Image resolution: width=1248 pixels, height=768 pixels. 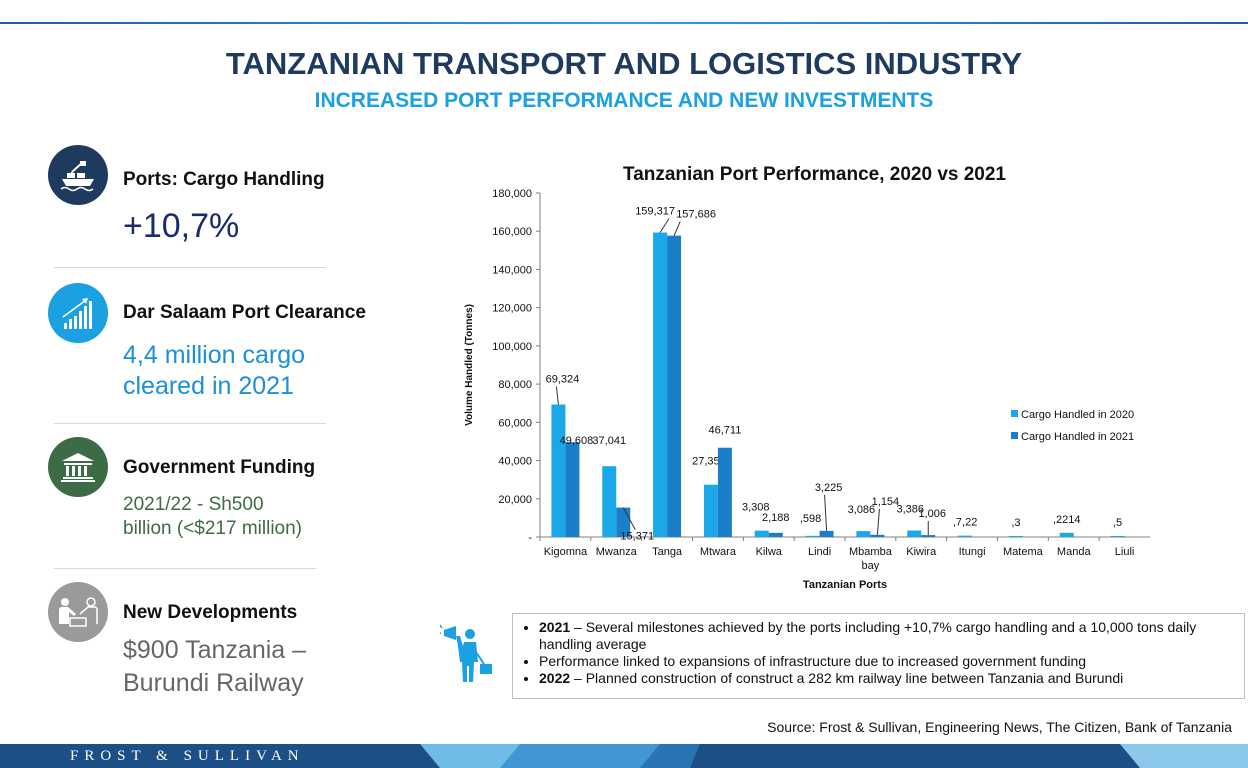 What do you see at coordinates (845, 585) in the screenshot?
I see `x-axis-title: Tanzanian Ports` at bounding box center [845, 585].